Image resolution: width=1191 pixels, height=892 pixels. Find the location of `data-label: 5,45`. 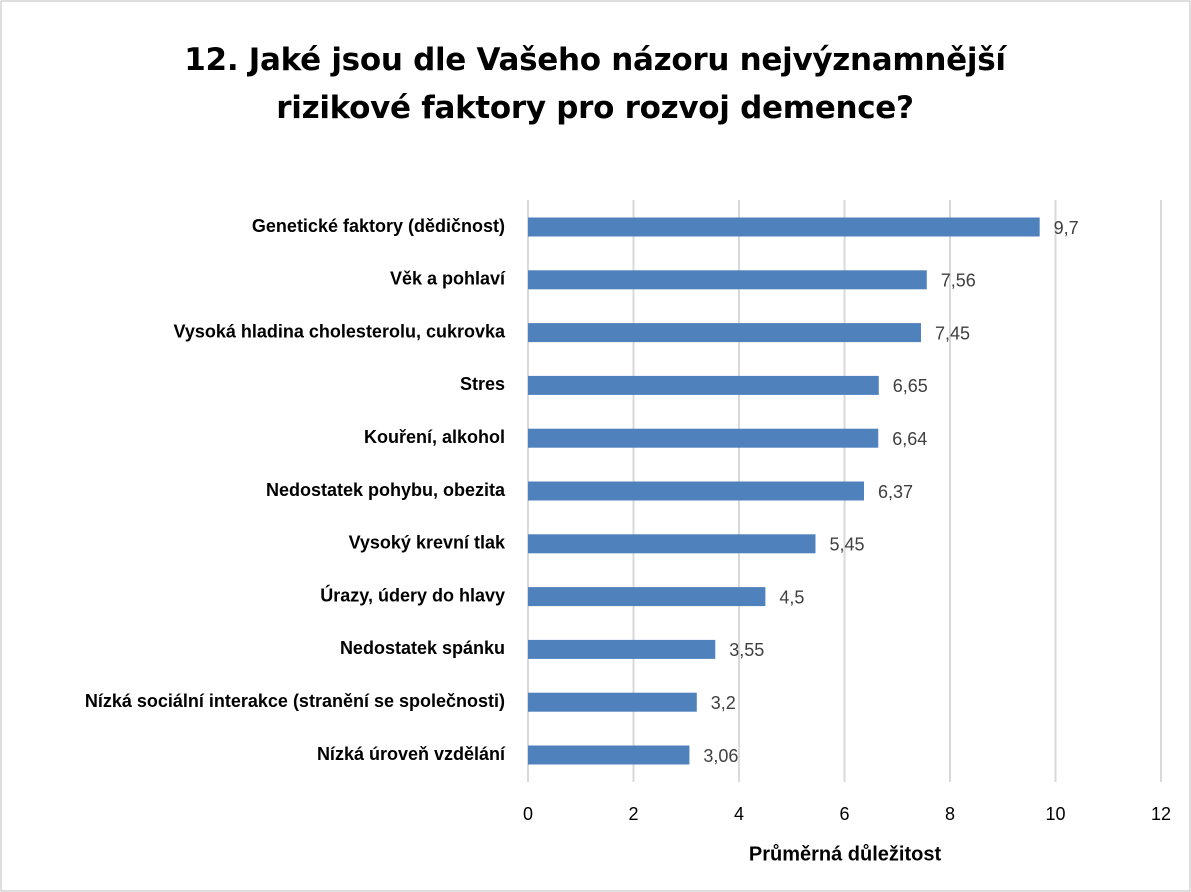

data-label: 5,45 is located at coordinates (846, 545).